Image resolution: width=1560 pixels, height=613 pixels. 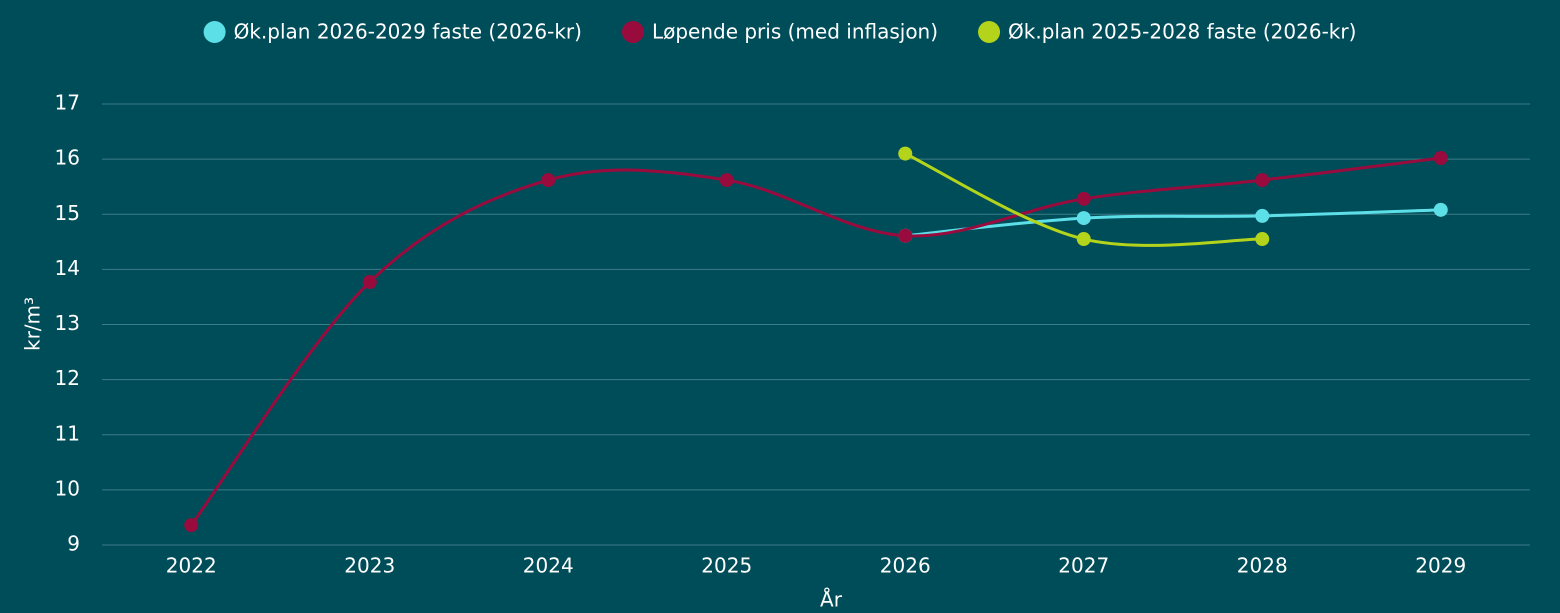 I want to click on y-tick-label: 14, so click(x=67, y=268).